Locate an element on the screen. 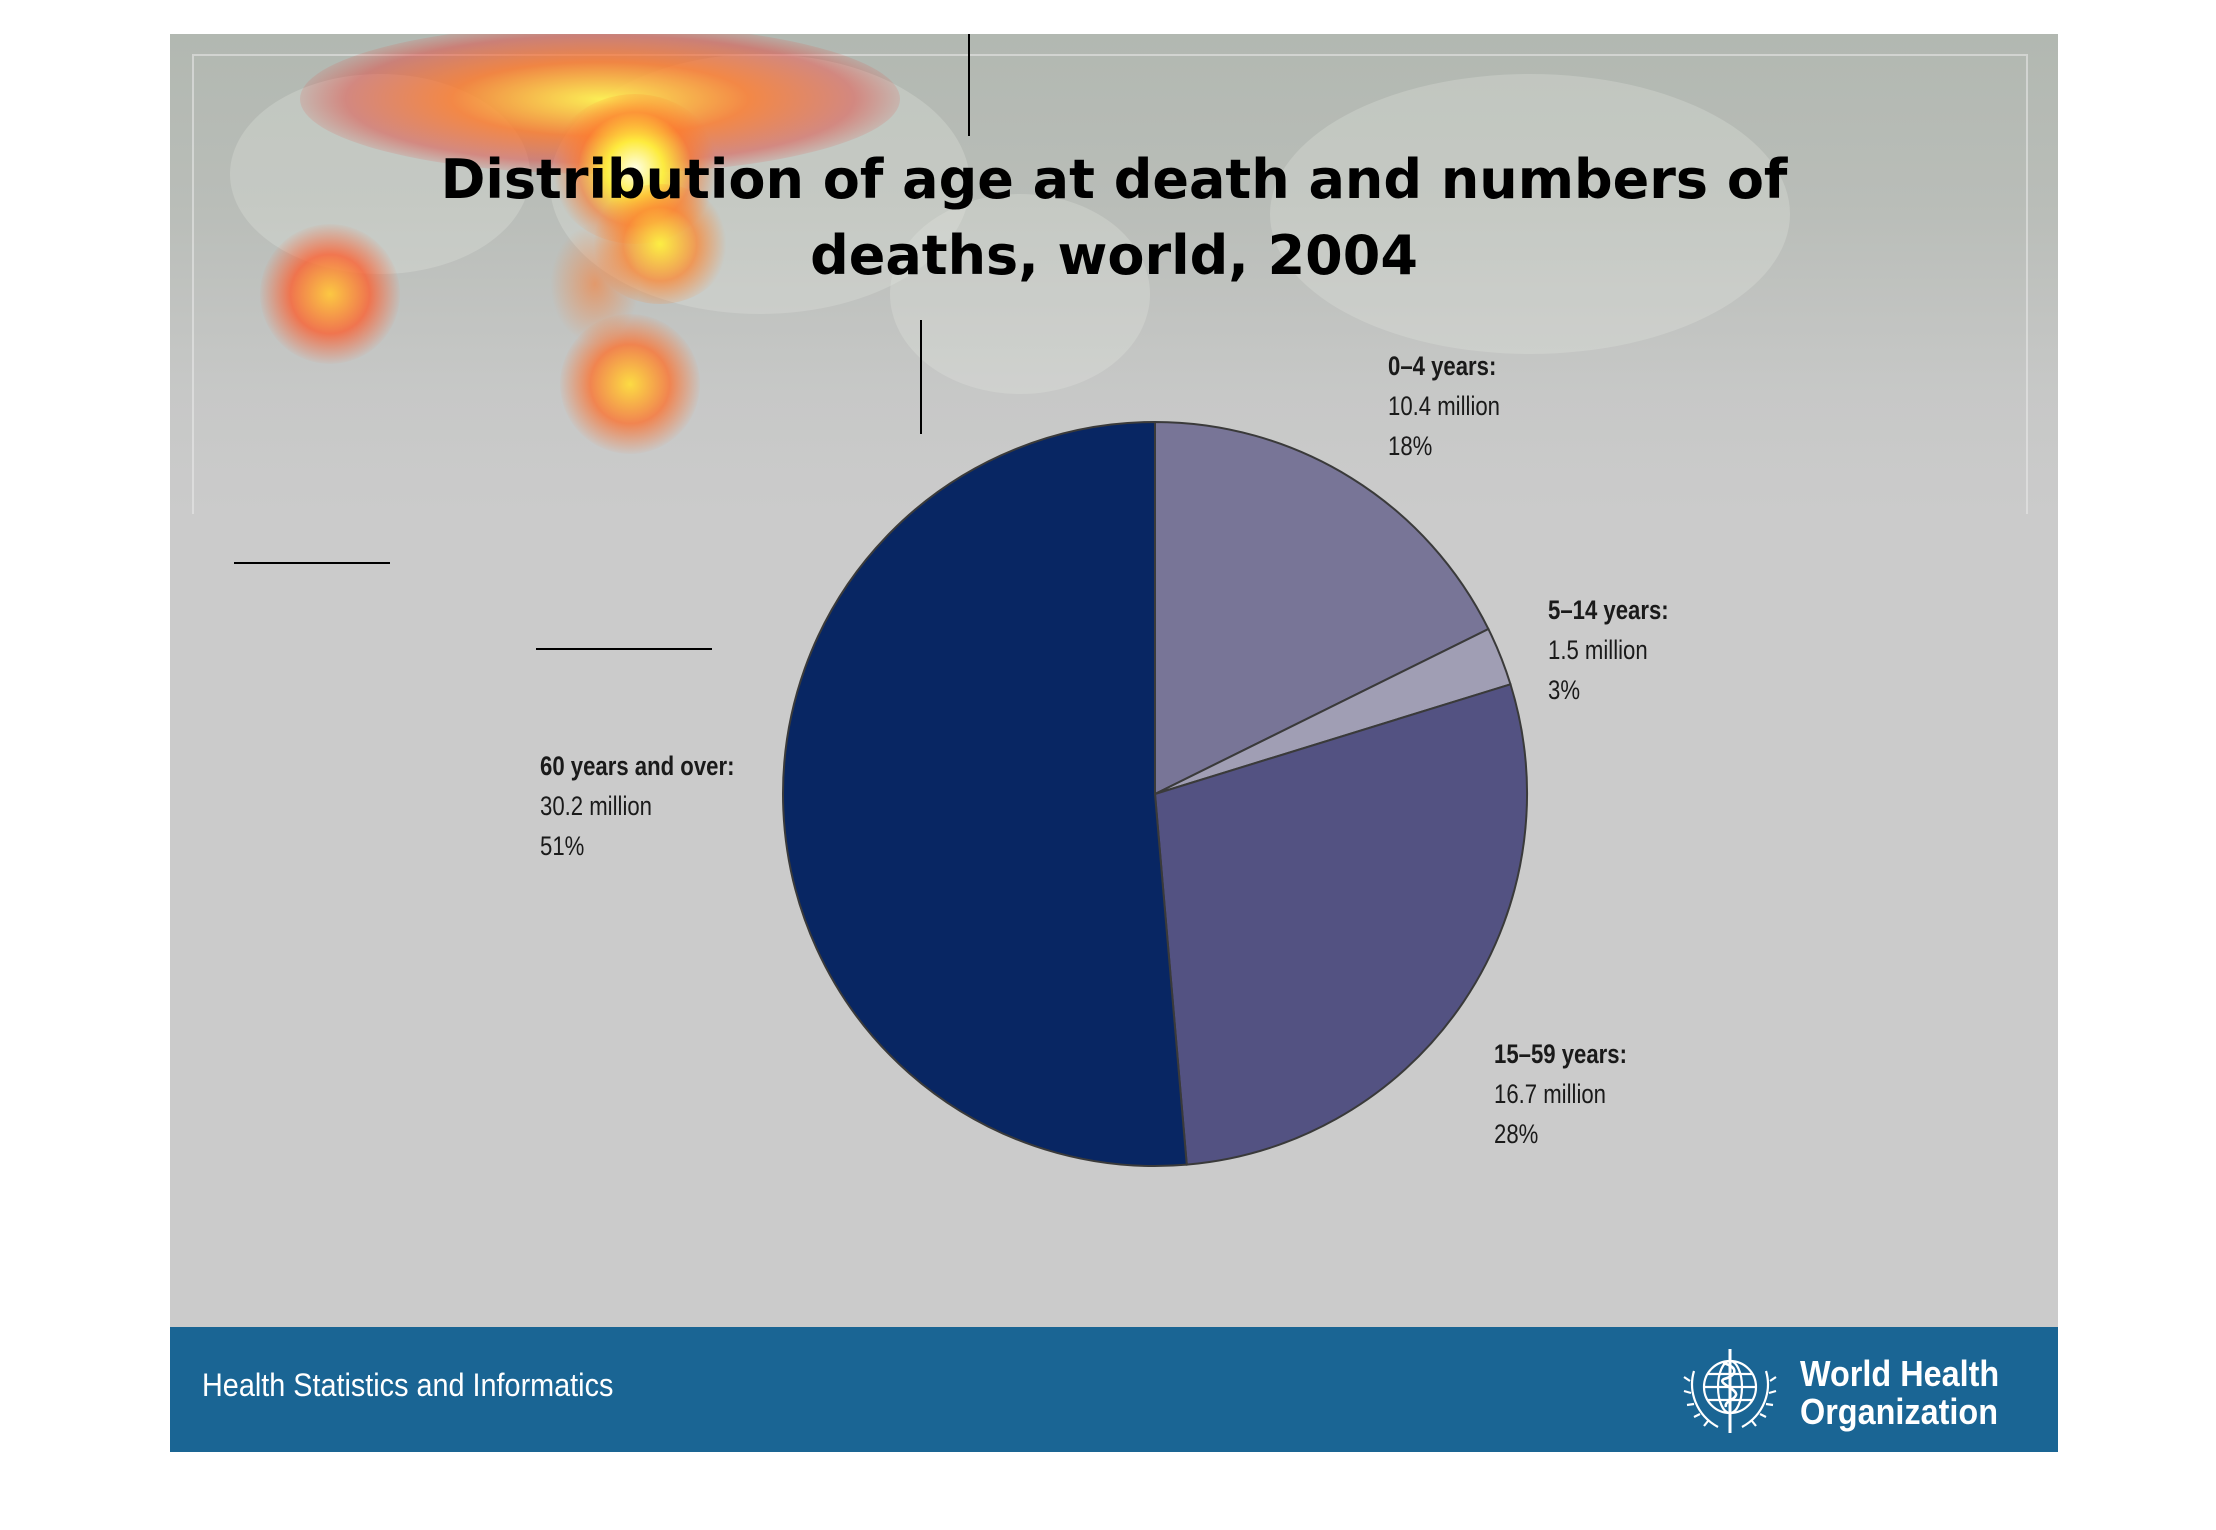 The width and height of the screenshot is (2216, 1530). slice-category: 0–4 years: is located at coordinates (1442, 366).